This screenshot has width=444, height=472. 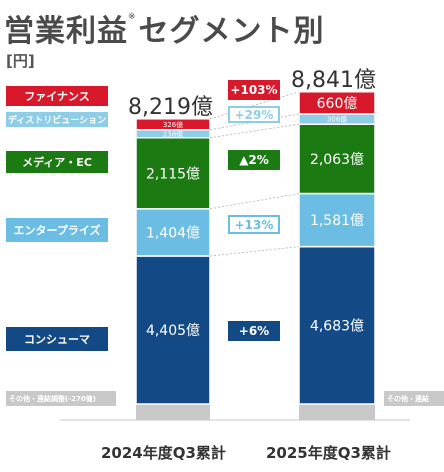 I want to click on connector-finance, so click(x=254, y=105).